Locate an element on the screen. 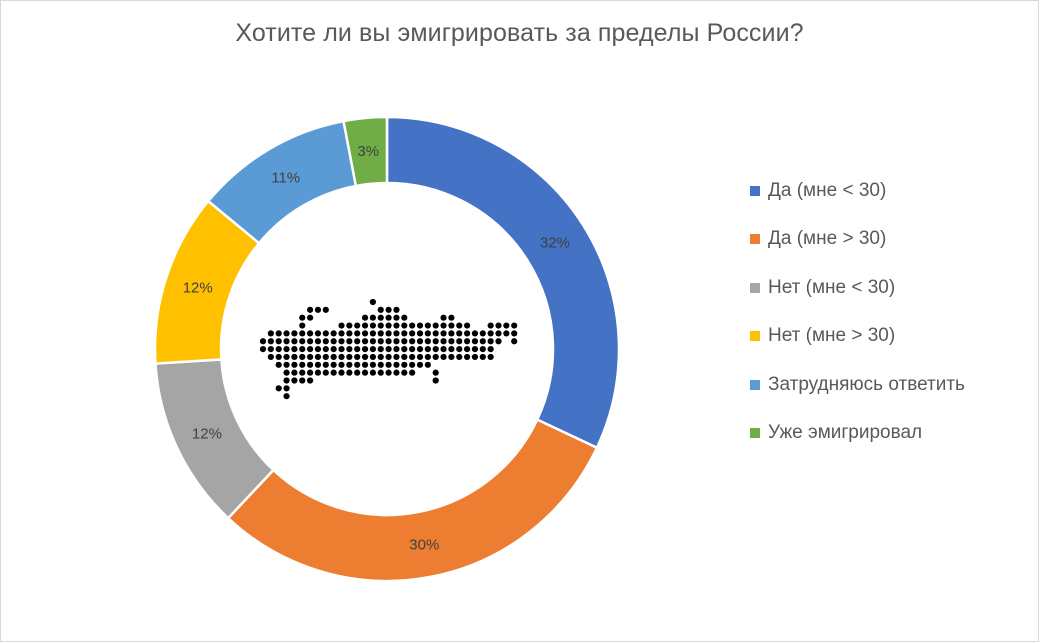 The width and height of the screenshot is (1039, 642). legend-label: Нет (мне > 30) is located at coordinates (832, 336).